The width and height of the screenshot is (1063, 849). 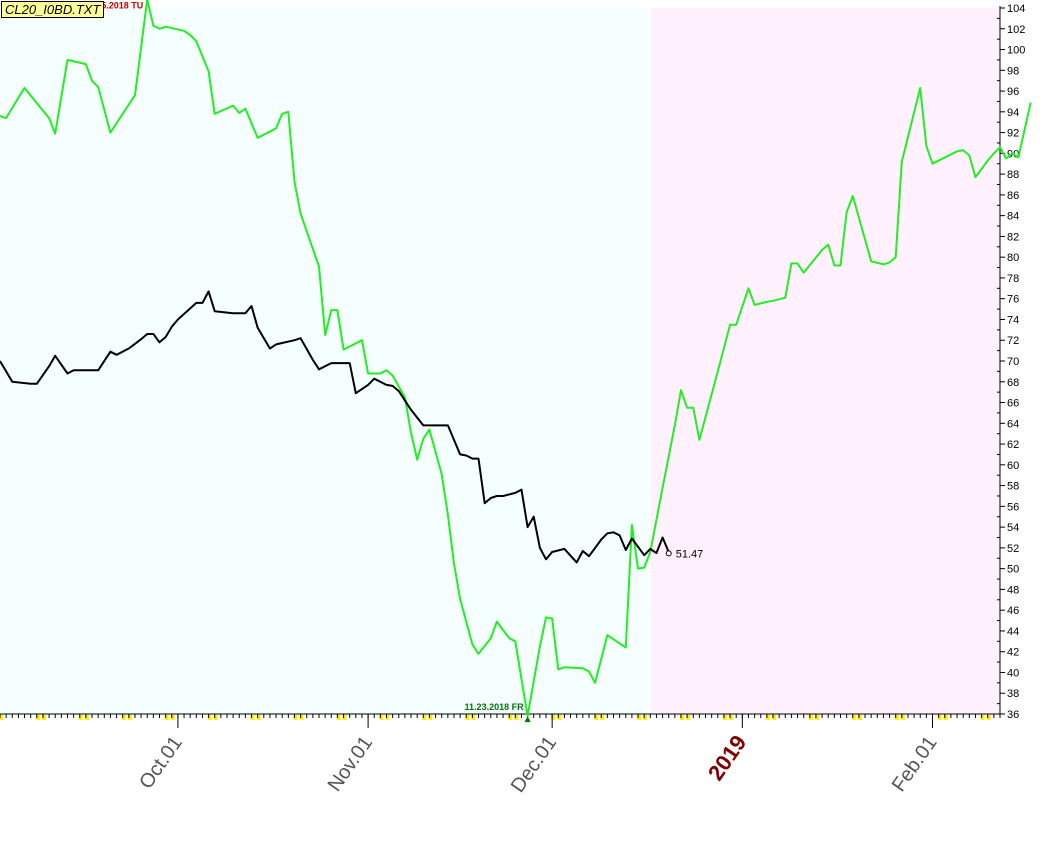 I want to click on y-tick-label: 62, so click(x=1013, y=445).